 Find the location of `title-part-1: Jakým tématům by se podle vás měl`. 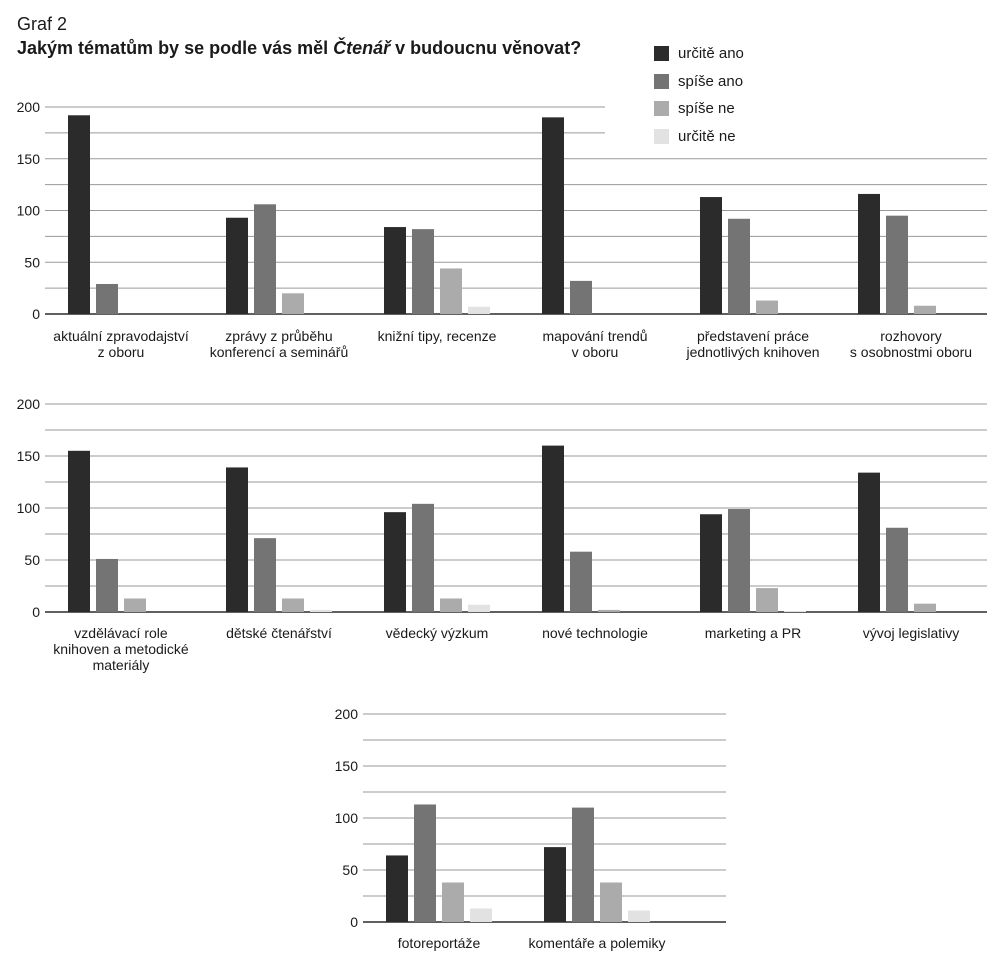

title-part-1: Jakým tématům by se podle vás měl is located at coordinates (175, 48).